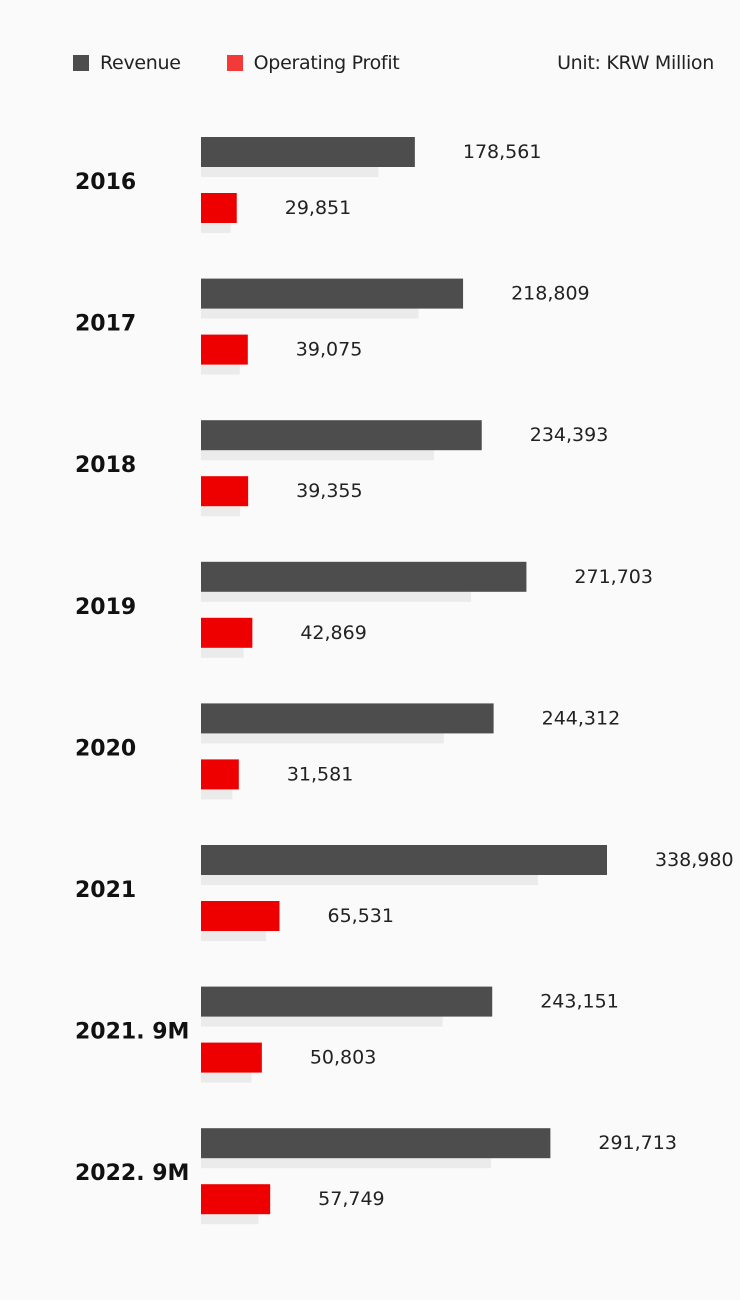 The width and height of the screenshot is (740, 1300). Describe the element at coordinates (502, 152) in the screenshot. I see `revenue-value-label-2016: 178,561` at that location.